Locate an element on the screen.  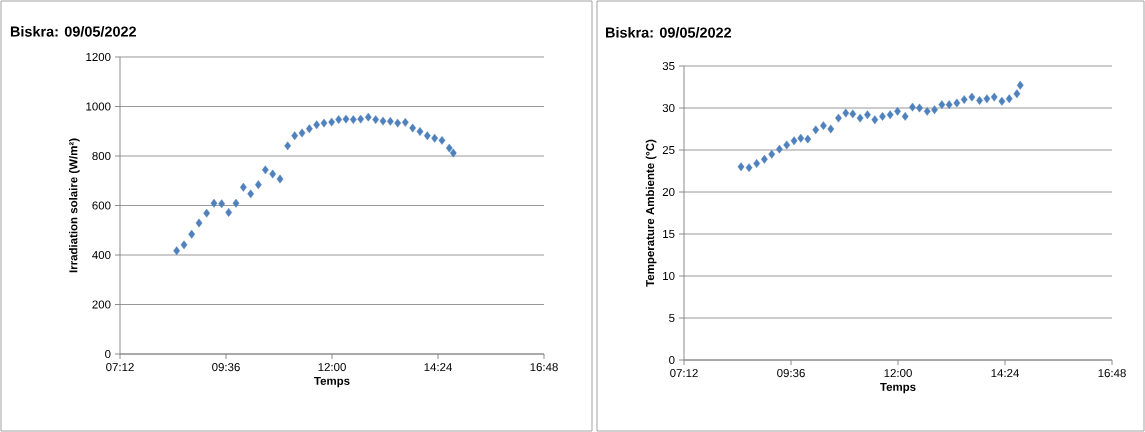
y-tick-label: 25 is located at coordinates (668, 150).